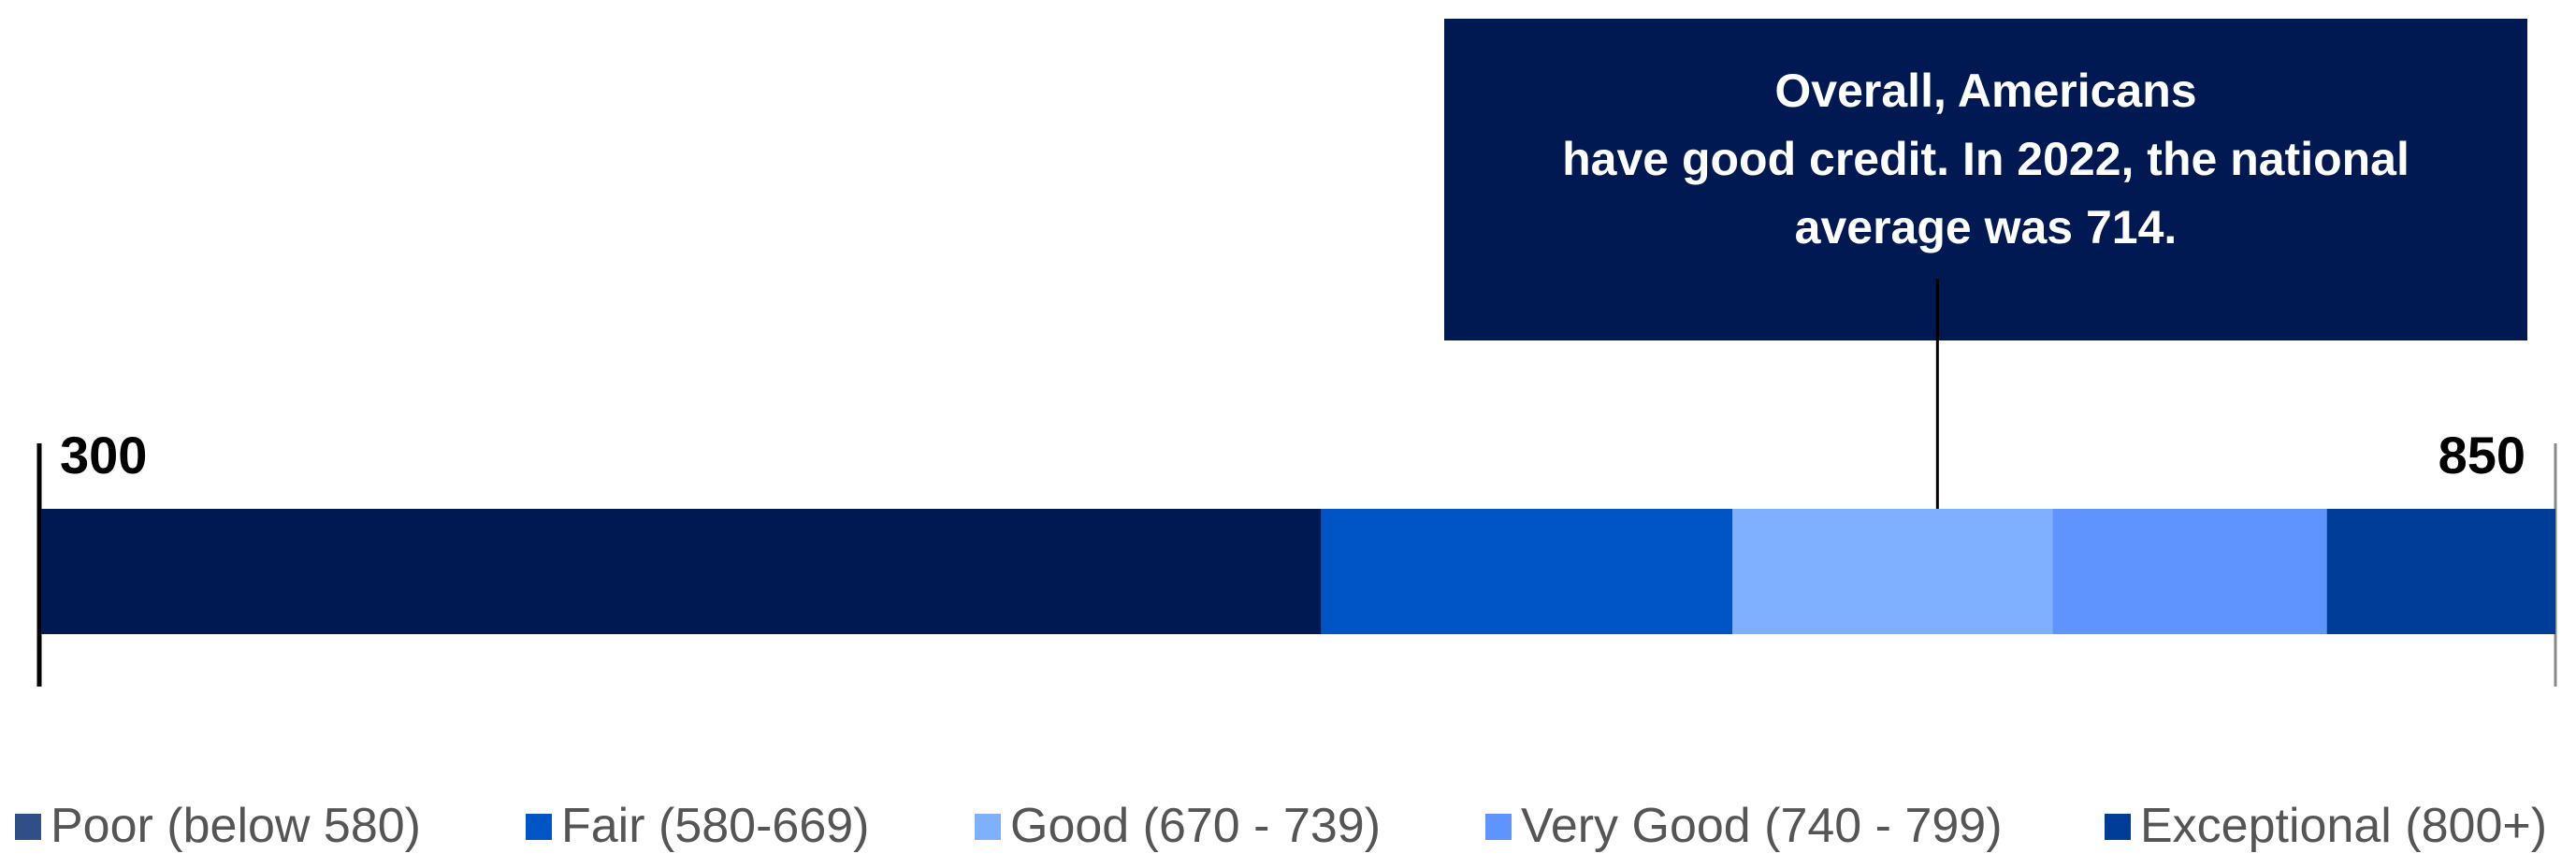  What do you see at coordinates (1986, 159) in the screenshot?
I see `annotation-line-2: have good credit. In 2022, the national` at bounding box center [1986, 159].